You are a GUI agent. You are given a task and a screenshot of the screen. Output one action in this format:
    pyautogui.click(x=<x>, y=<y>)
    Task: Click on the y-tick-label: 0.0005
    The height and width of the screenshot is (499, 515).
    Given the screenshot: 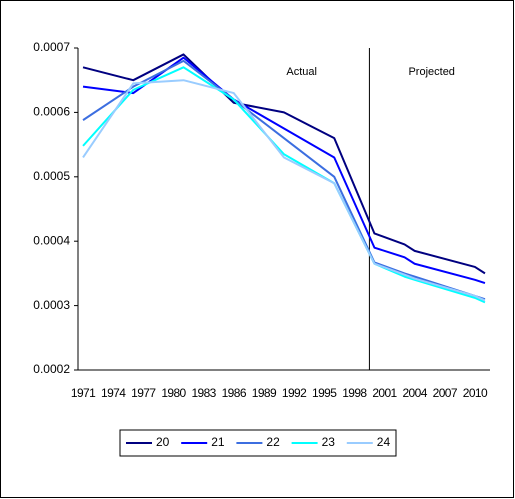 What is the action you would take?
    pyautogui.click(x=51, y=176)
    